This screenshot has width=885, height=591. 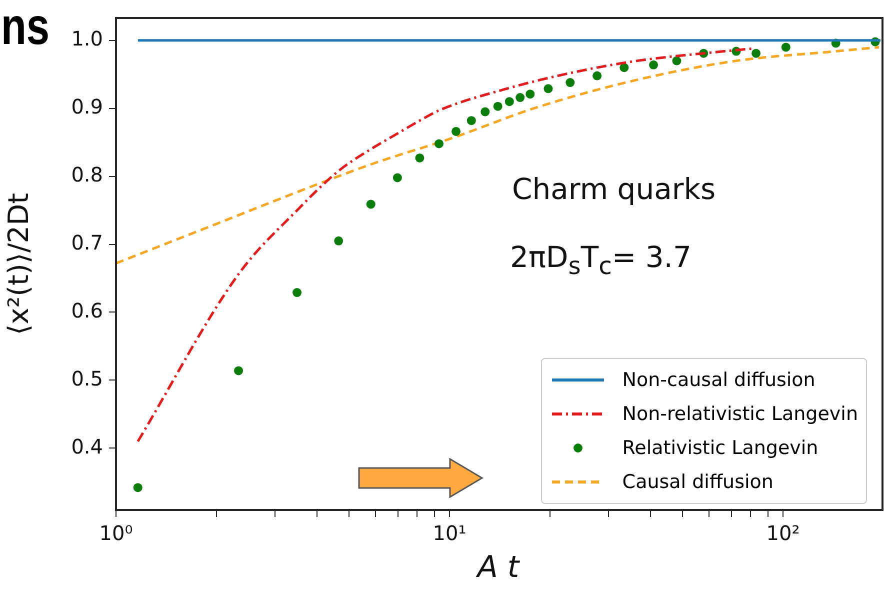 What do you see at coordinates (783, 533) in the screenshot?
I see `x-tick-label: 10²` at bounding box center [783, 533].